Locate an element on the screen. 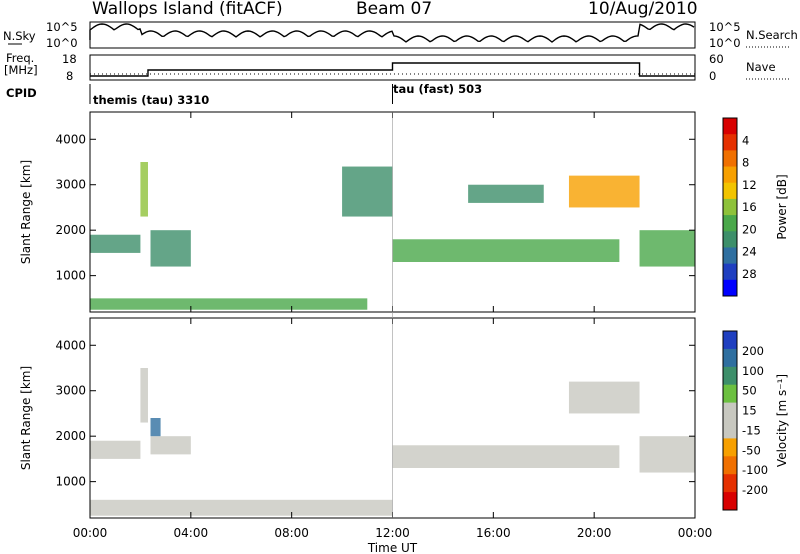 The image size is (800, 554). noise-sky-trace is located at coordinates (392, 33).